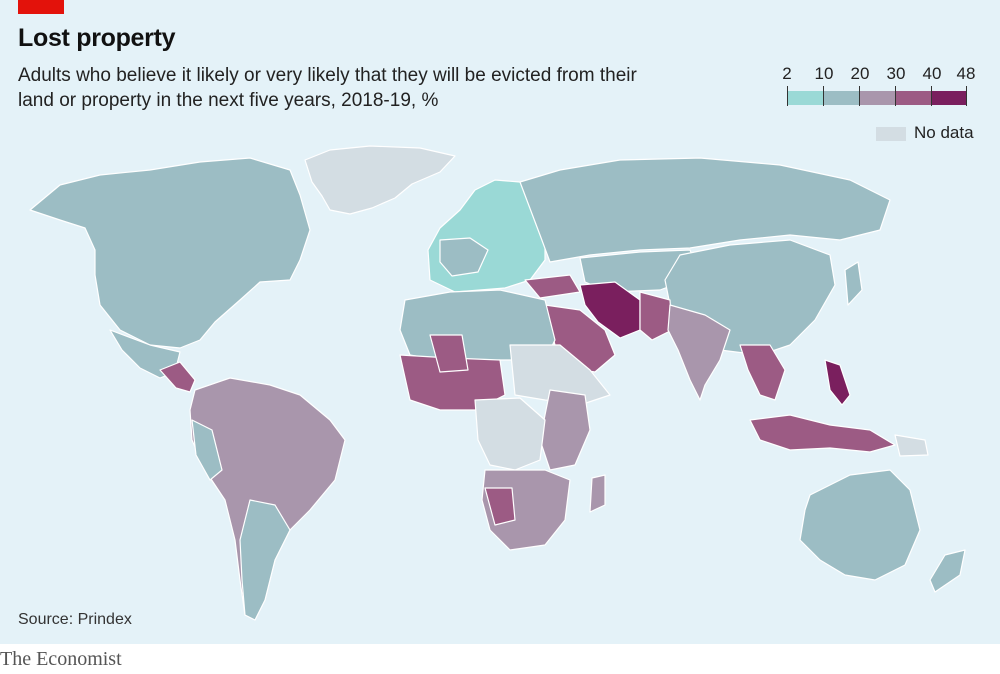  I want to click on region-sudan-horn, so click(560, 375).